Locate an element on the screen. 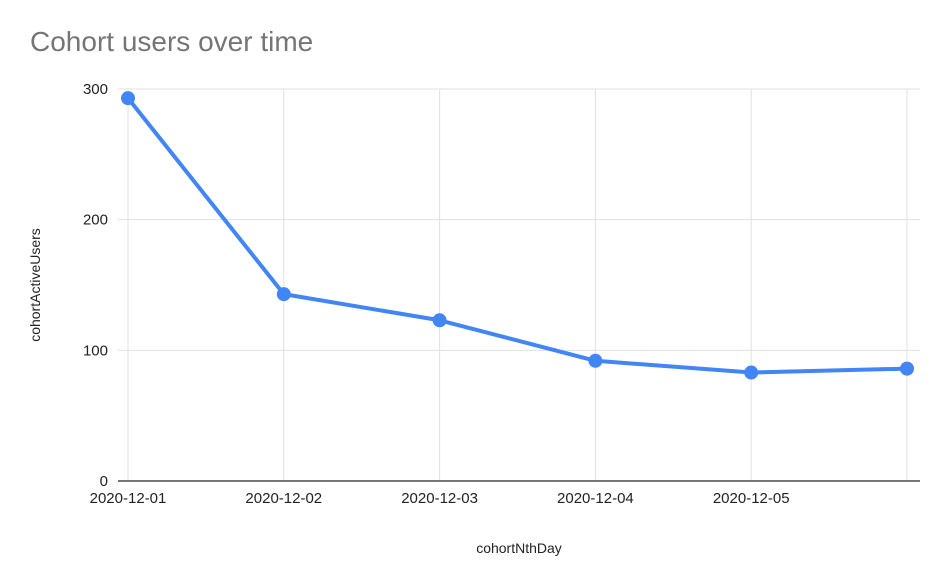  x-tick-label: 2020-12-05 is located at coordinates (751, 498).